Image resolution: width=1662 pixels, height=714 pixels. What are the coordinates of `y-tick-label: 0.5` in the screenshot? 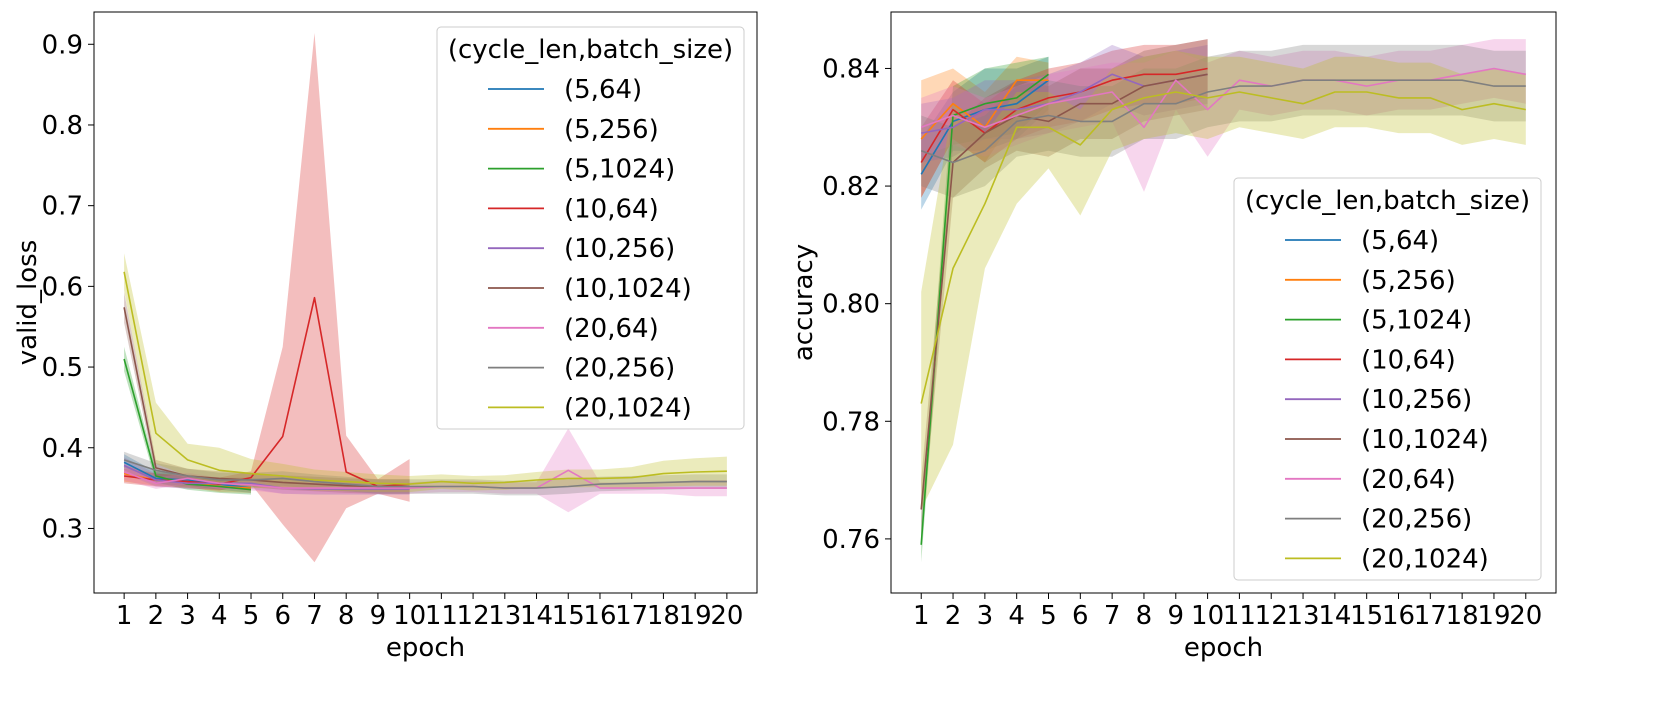 It's located at (62, 368).